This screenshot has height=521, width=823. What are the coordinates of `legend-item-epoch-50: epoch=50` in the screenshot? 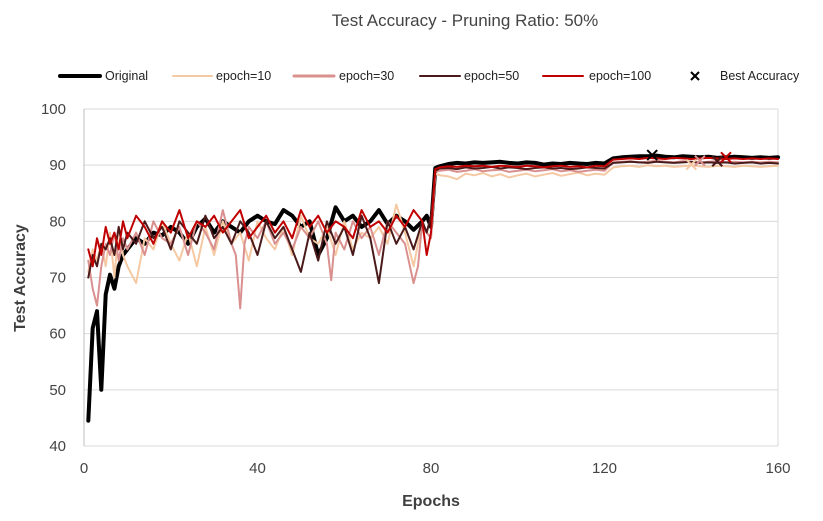 It's located at (469, 76).